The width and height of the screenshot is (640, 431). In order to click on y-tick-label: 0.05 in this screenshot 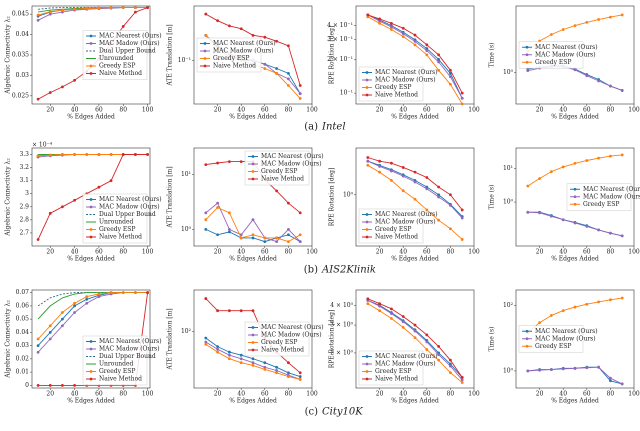, I will do `click(23, 319)`.